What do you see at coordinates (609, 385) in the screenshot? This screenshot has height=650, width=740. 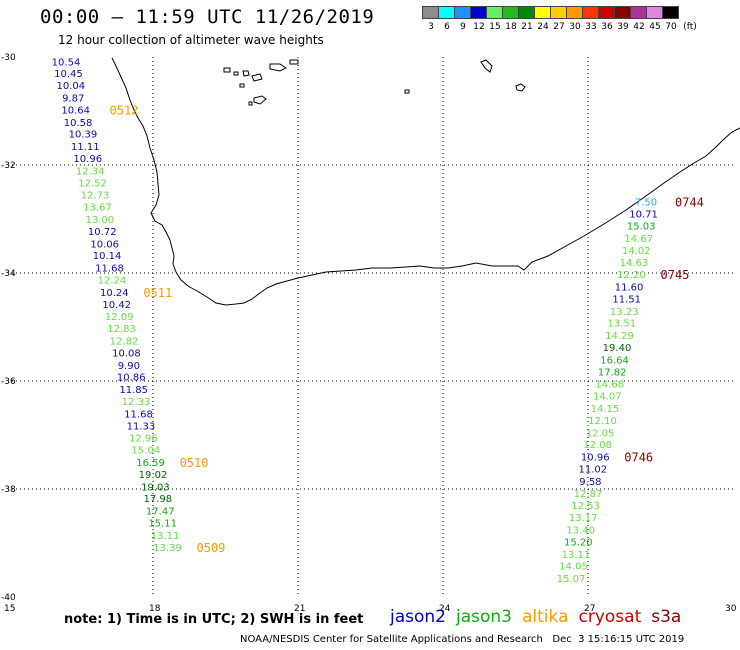 I see `wave-height-value: 14.68` at bounding box center [609, 385].